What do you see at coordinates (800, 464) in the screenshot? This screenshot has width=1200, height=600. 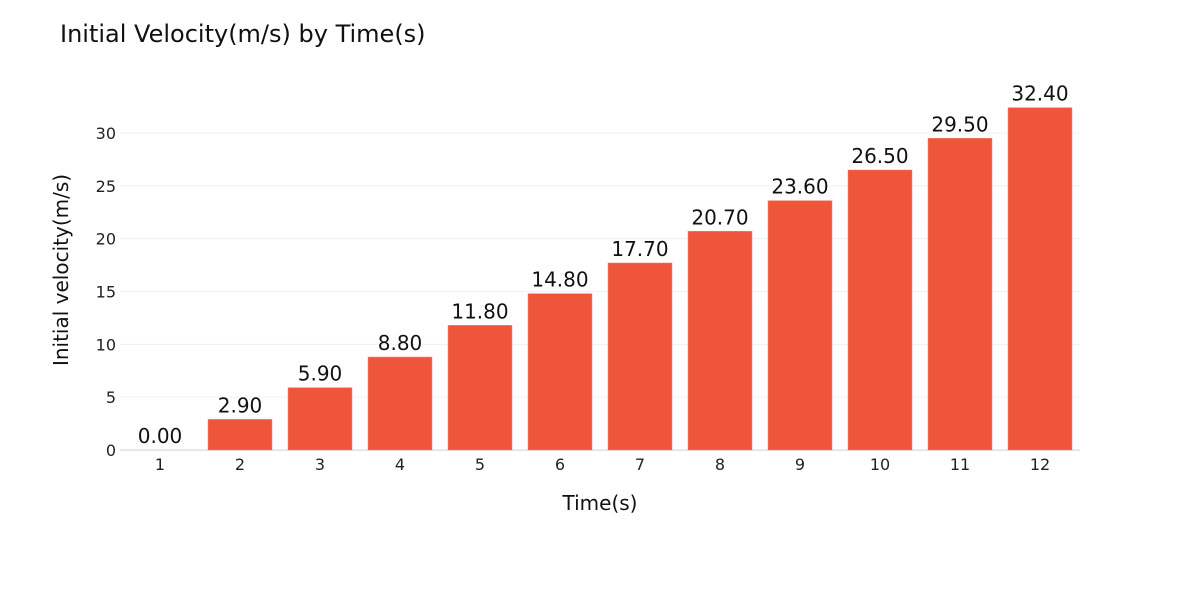 I see `x-tick-label: 9` at bounding box center [800, 464].